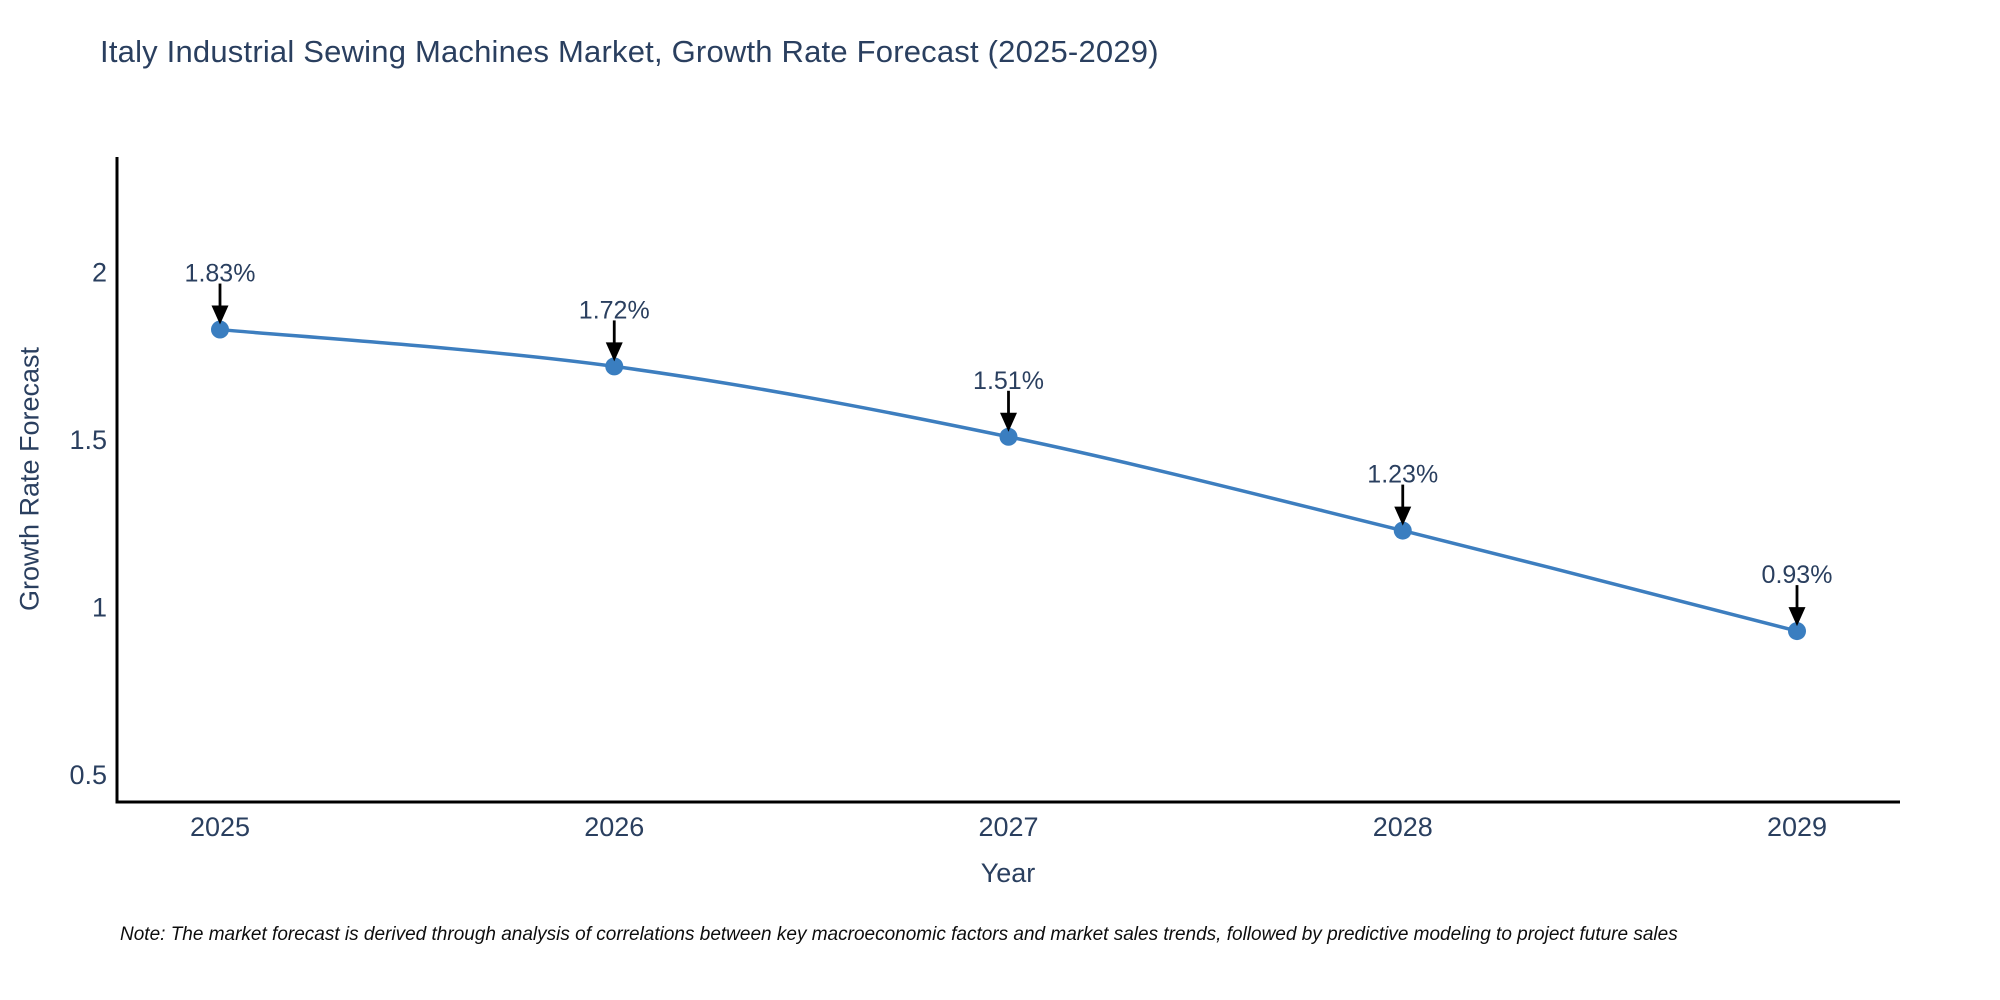 Image resolution: width=2000 pixels, height=1000 pixels. I want to click on point-value-label: 1.23%, so click(1402, 475).